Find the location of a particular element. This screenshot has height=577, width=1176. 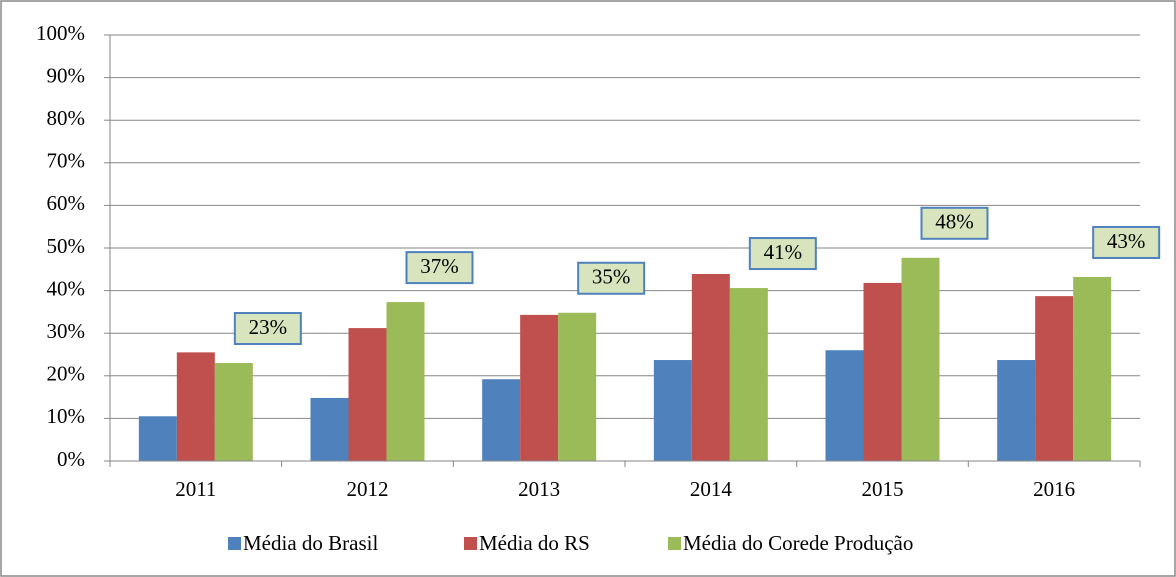

data-label: 37% is located at coordinates (439, 266).